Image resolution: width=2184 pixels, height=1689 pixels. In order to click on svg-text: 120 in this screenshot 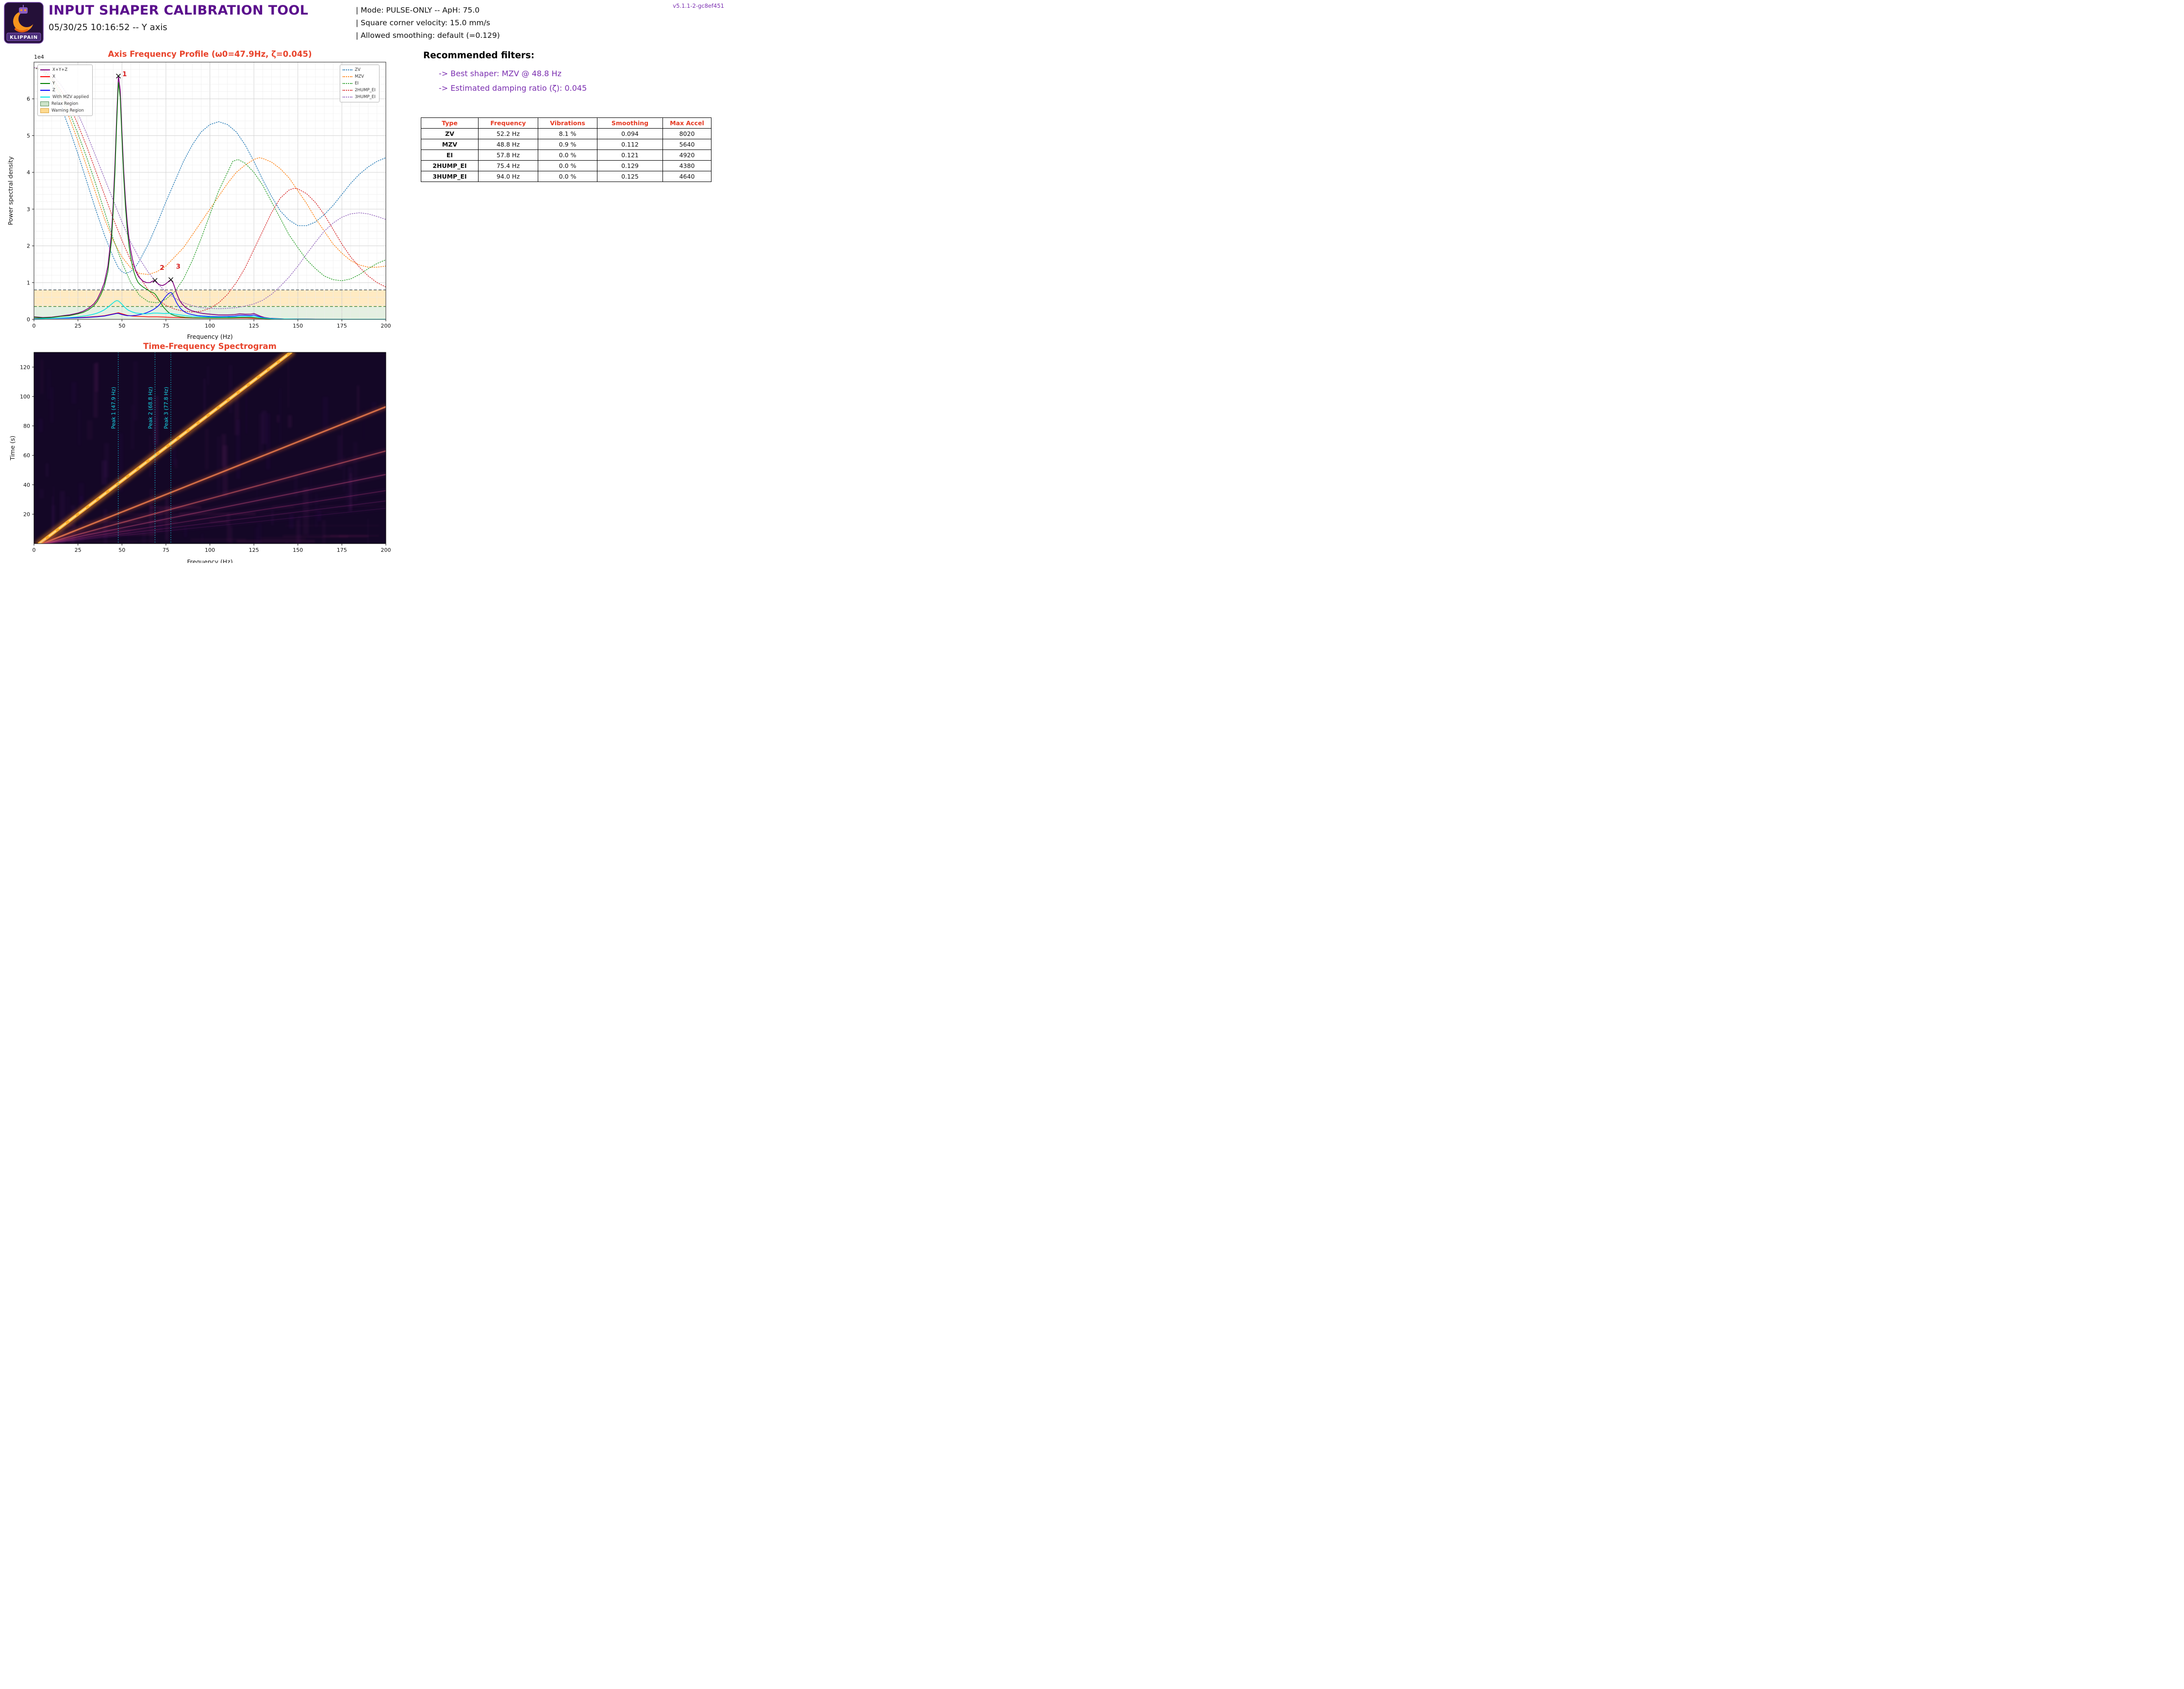, I will do `click(25, 367)`.